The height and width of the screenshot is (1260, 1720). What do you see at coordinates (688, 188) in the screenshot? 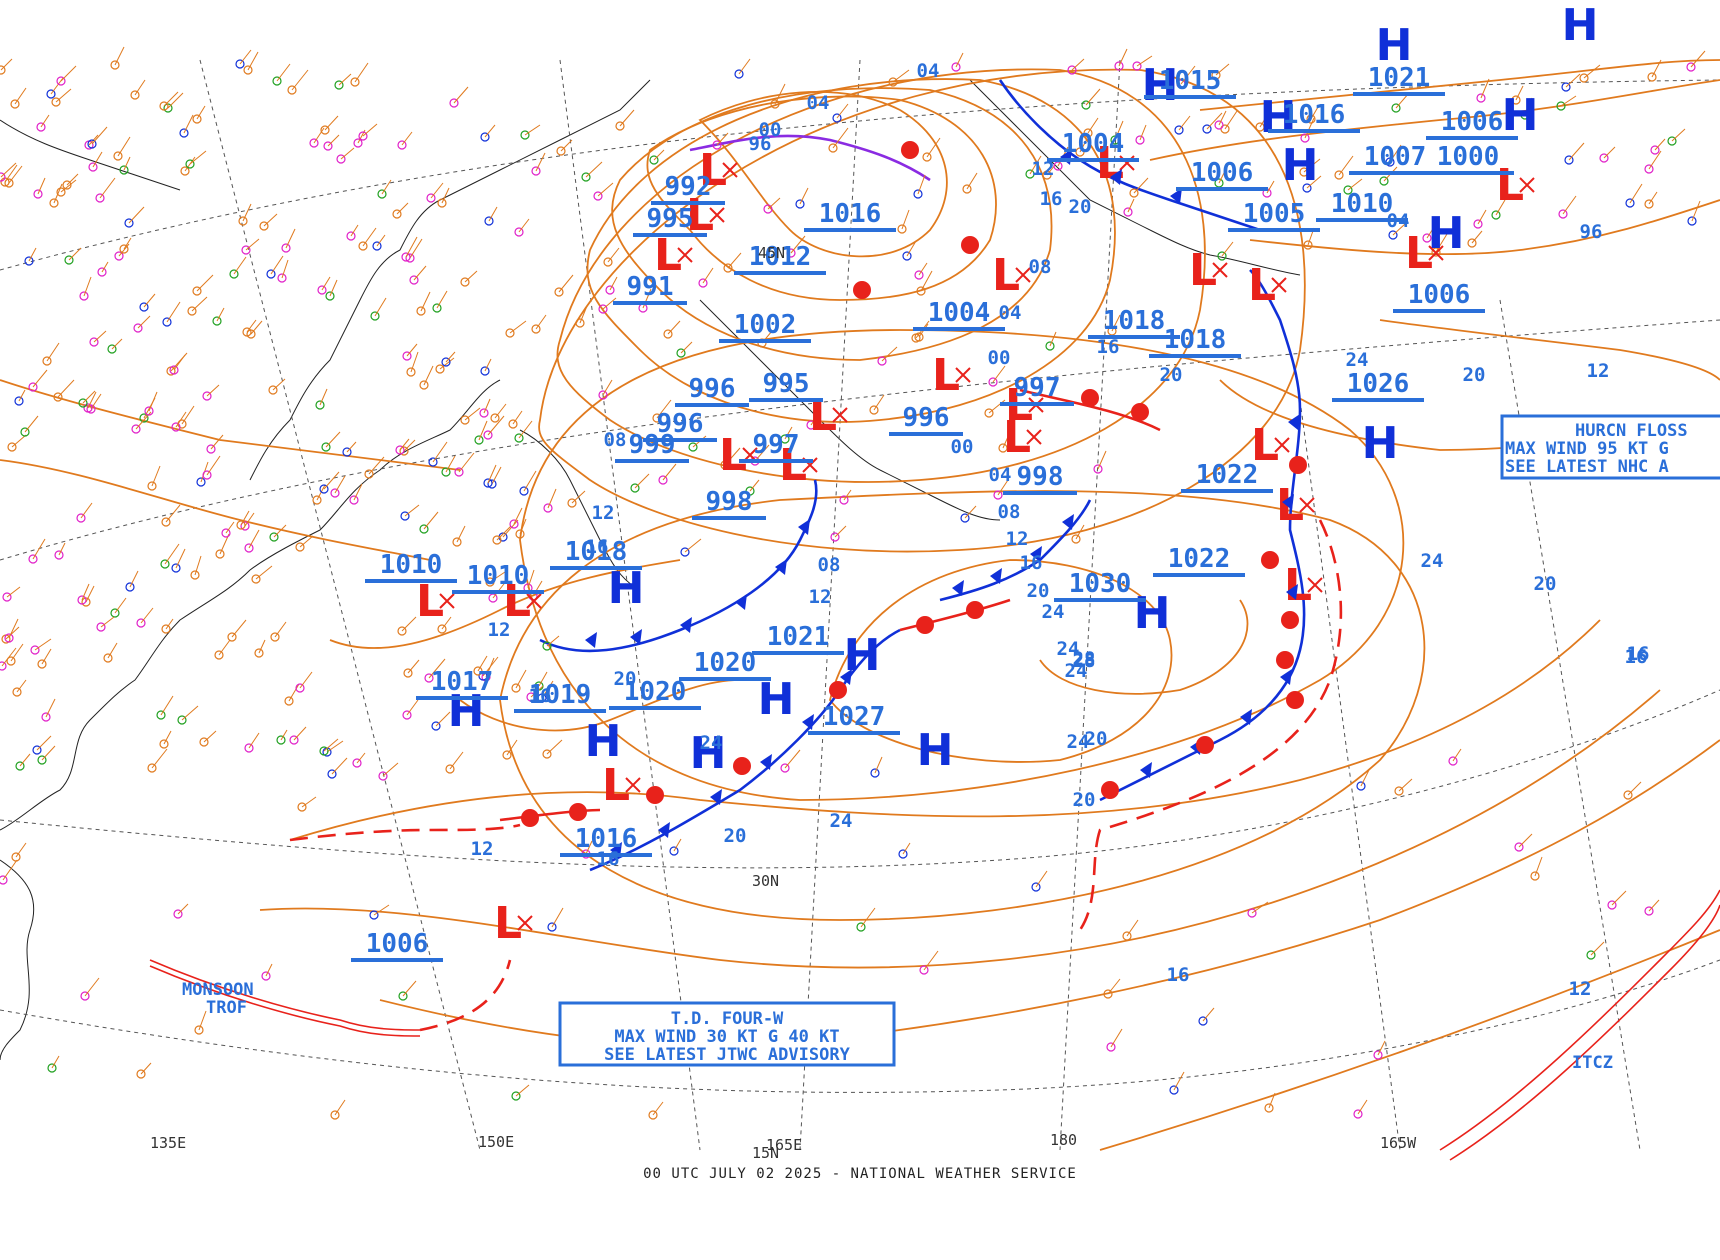
I see `pressure-label: 992` at bounding box center [688, 188].